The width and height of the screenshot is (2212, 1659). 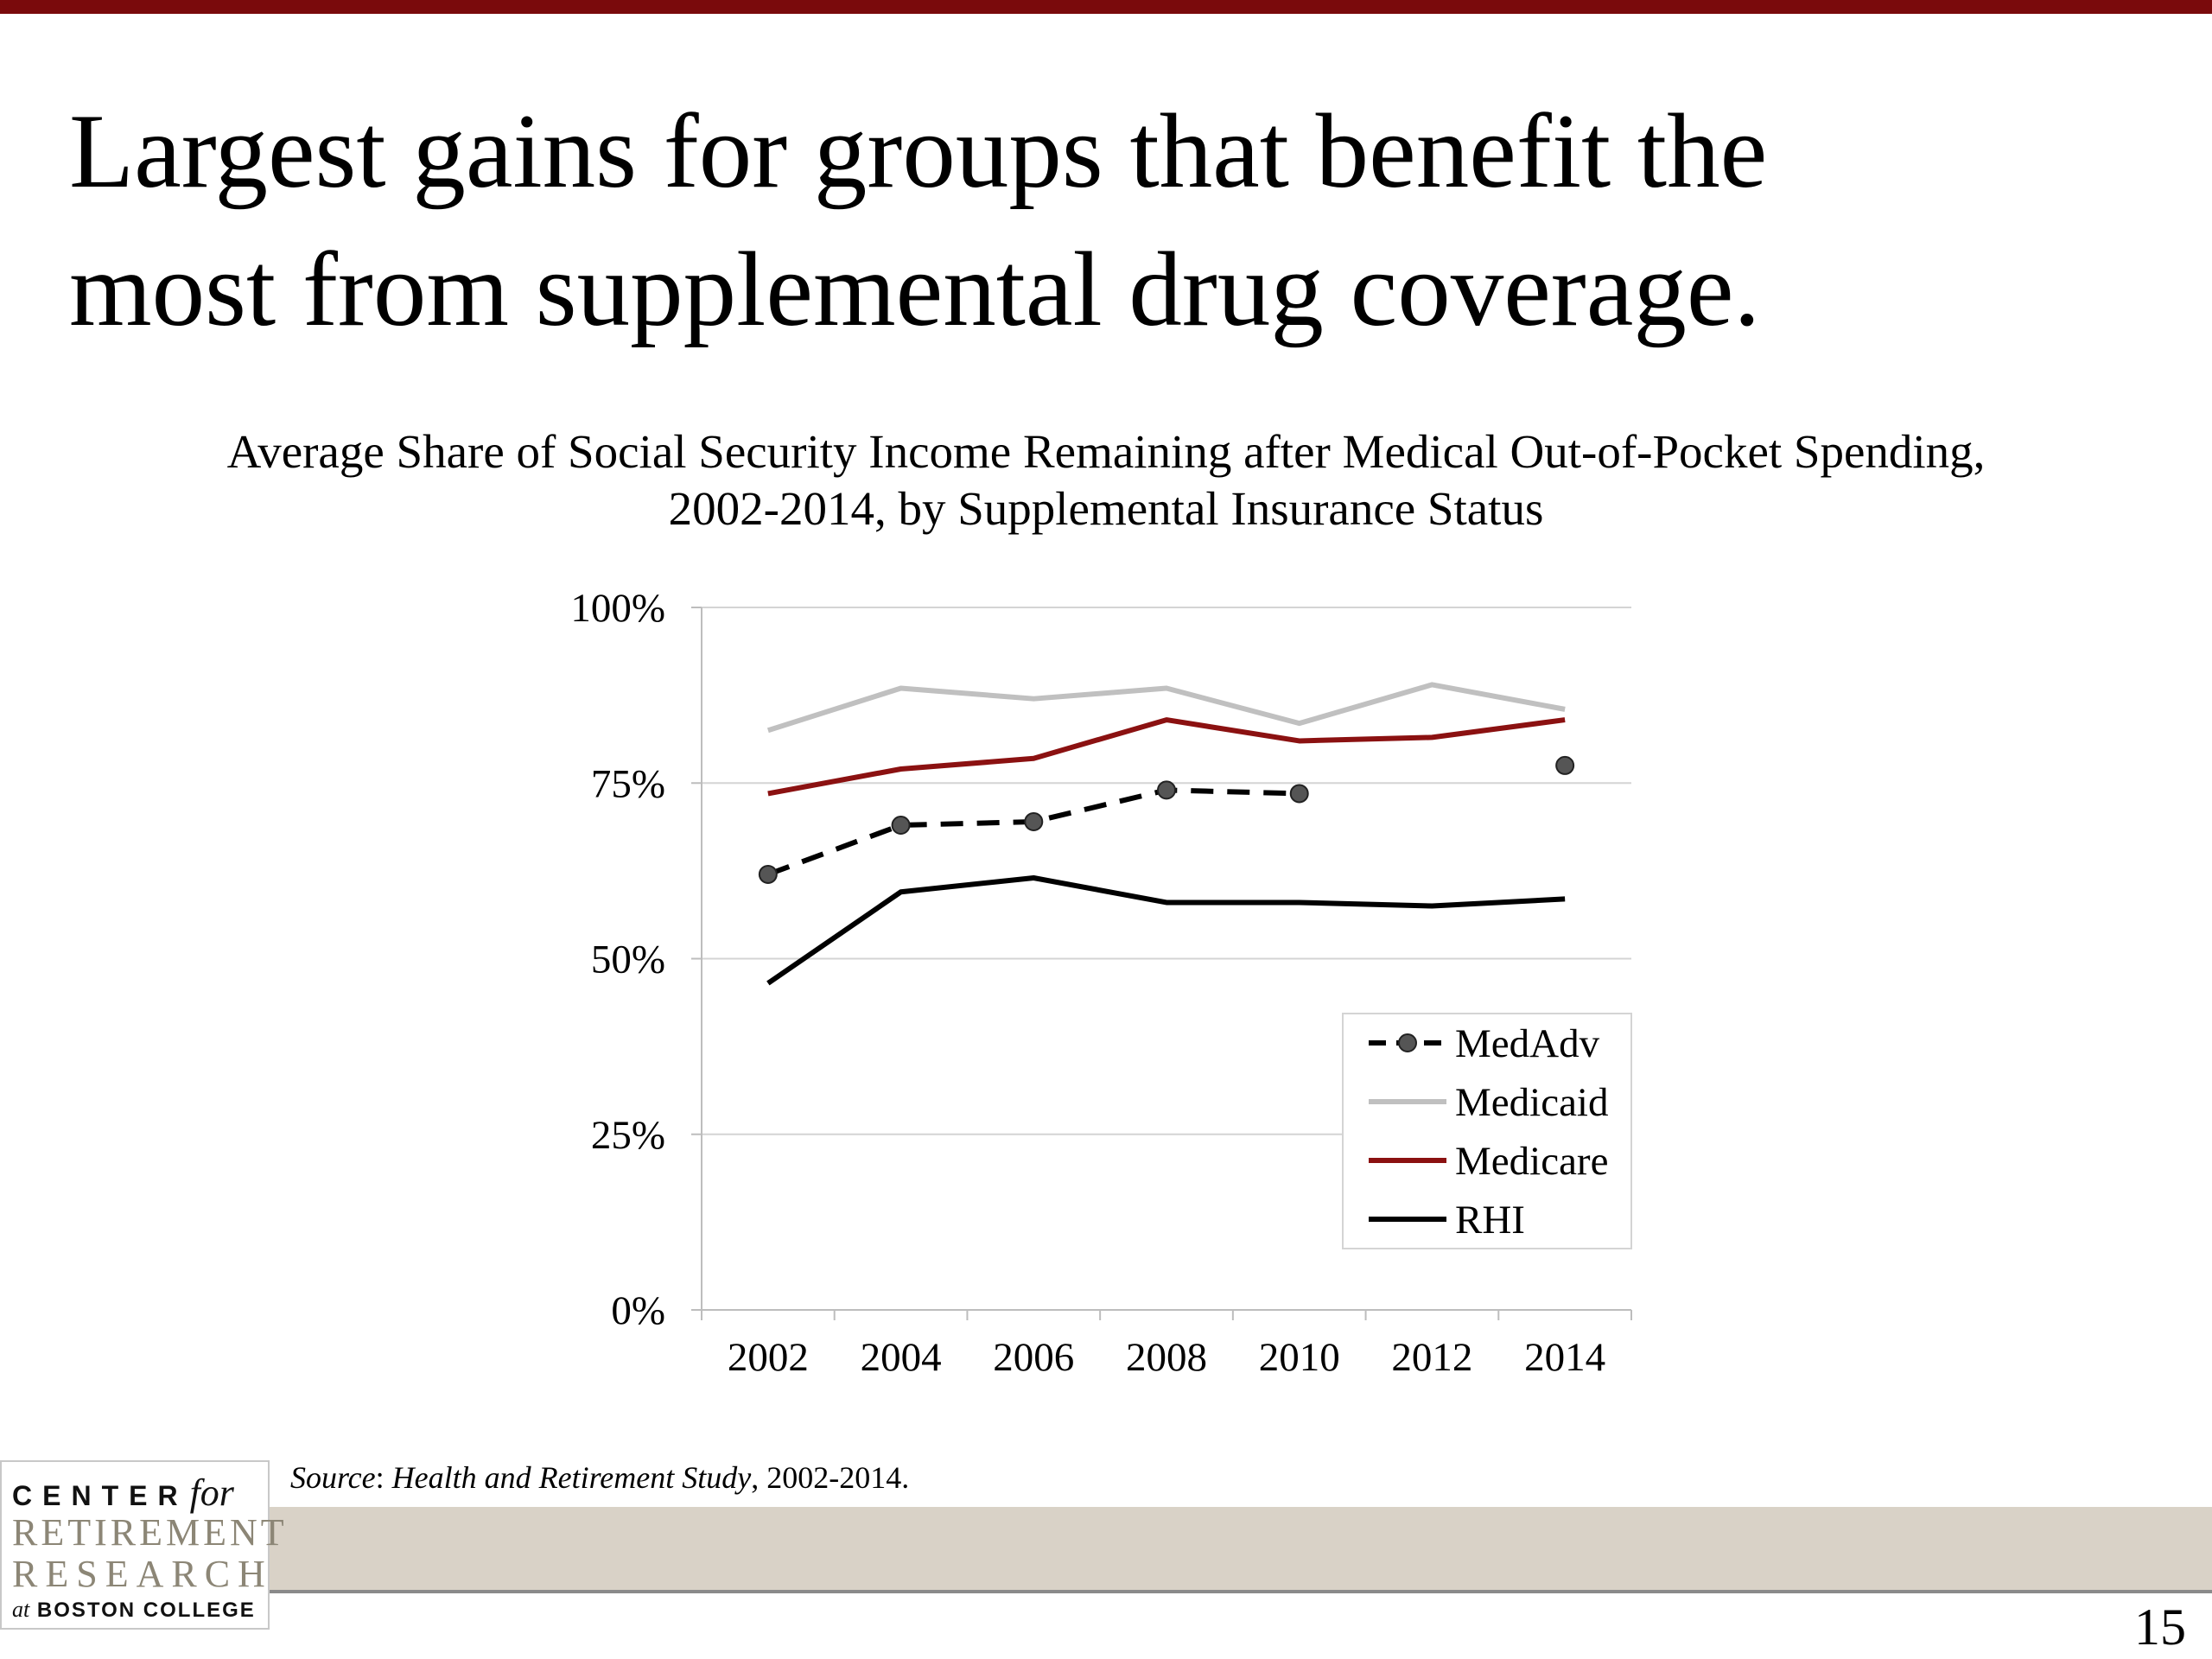 I want to click on top-accent-bar, so click(x=1106, y=7).